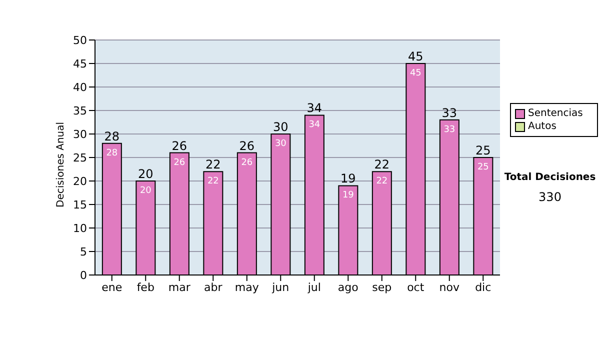 The height and width of the screenshot is (340, 600). Describe the element at coordinates (314, 108) in the screenshot. I see `total-label: 34` at that location.